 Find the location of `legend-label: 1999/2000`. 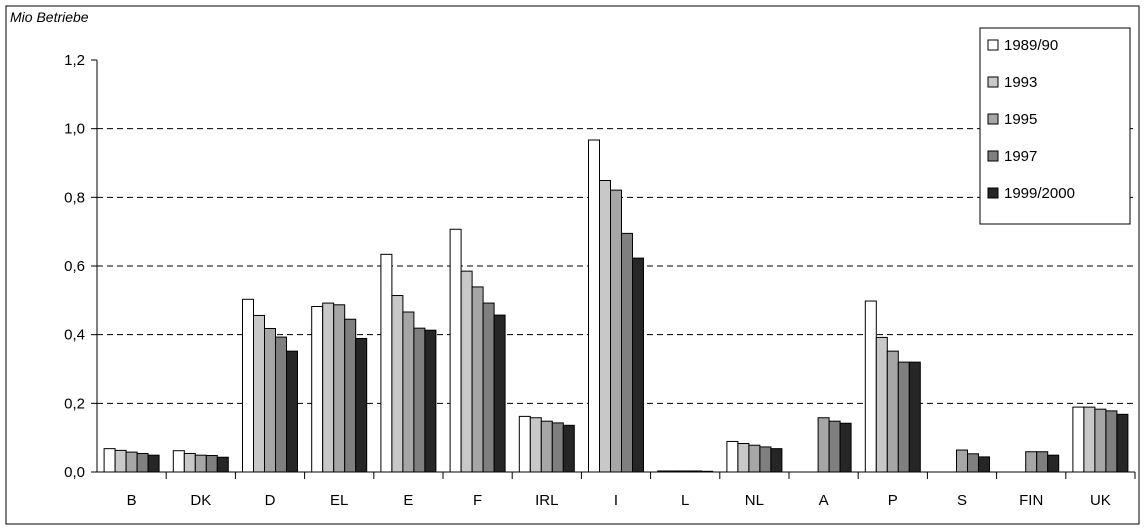

legend-label: 1999/2000 is located at coordinates (1039, 193).